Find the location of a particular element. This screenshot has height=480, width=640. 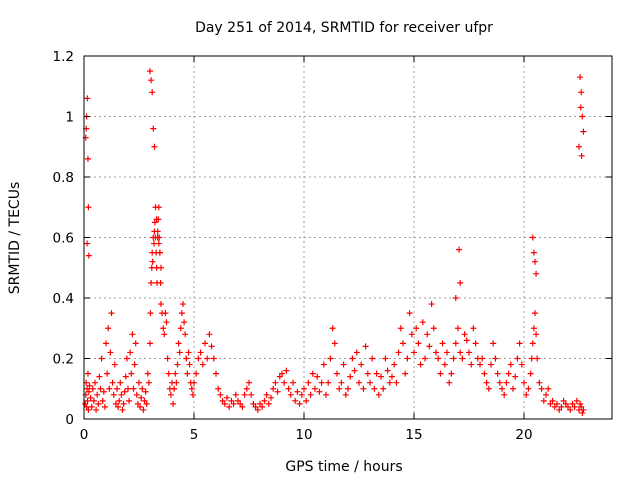

x-tick-label: 0 is located at coordinates (84, 435).